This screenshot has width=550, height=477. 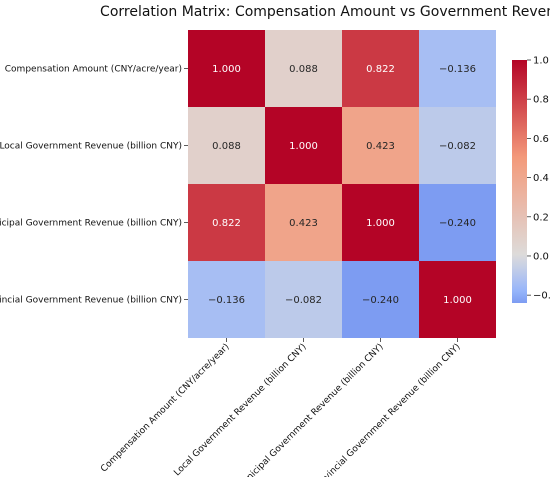 I want to click on colorbar-tick-label: 1.0, so click(x=541, y=61).